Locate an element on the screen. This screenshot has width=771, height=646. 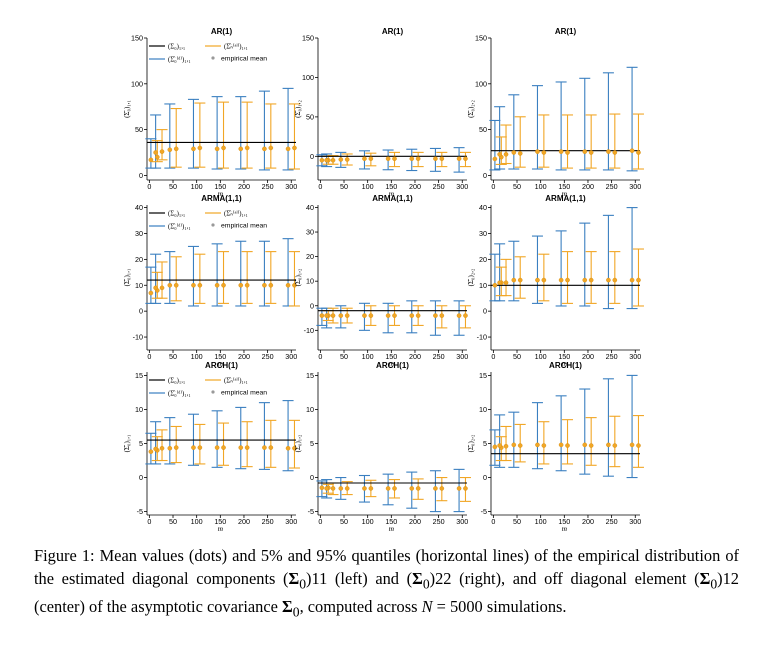
sub-0: 0 is located at coordinates (714, 584).